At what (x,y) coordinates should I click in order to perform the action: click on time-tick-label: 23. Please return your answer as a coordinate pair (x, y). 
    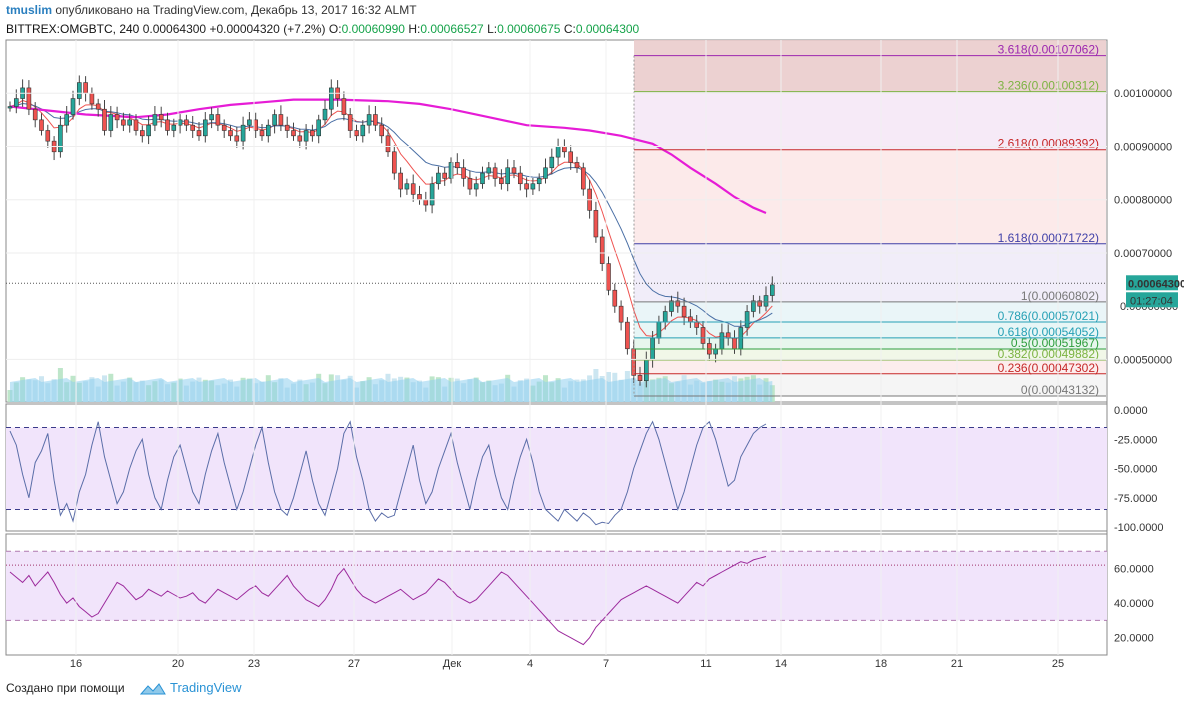
    Looking at the image, I should click on (254, 664).